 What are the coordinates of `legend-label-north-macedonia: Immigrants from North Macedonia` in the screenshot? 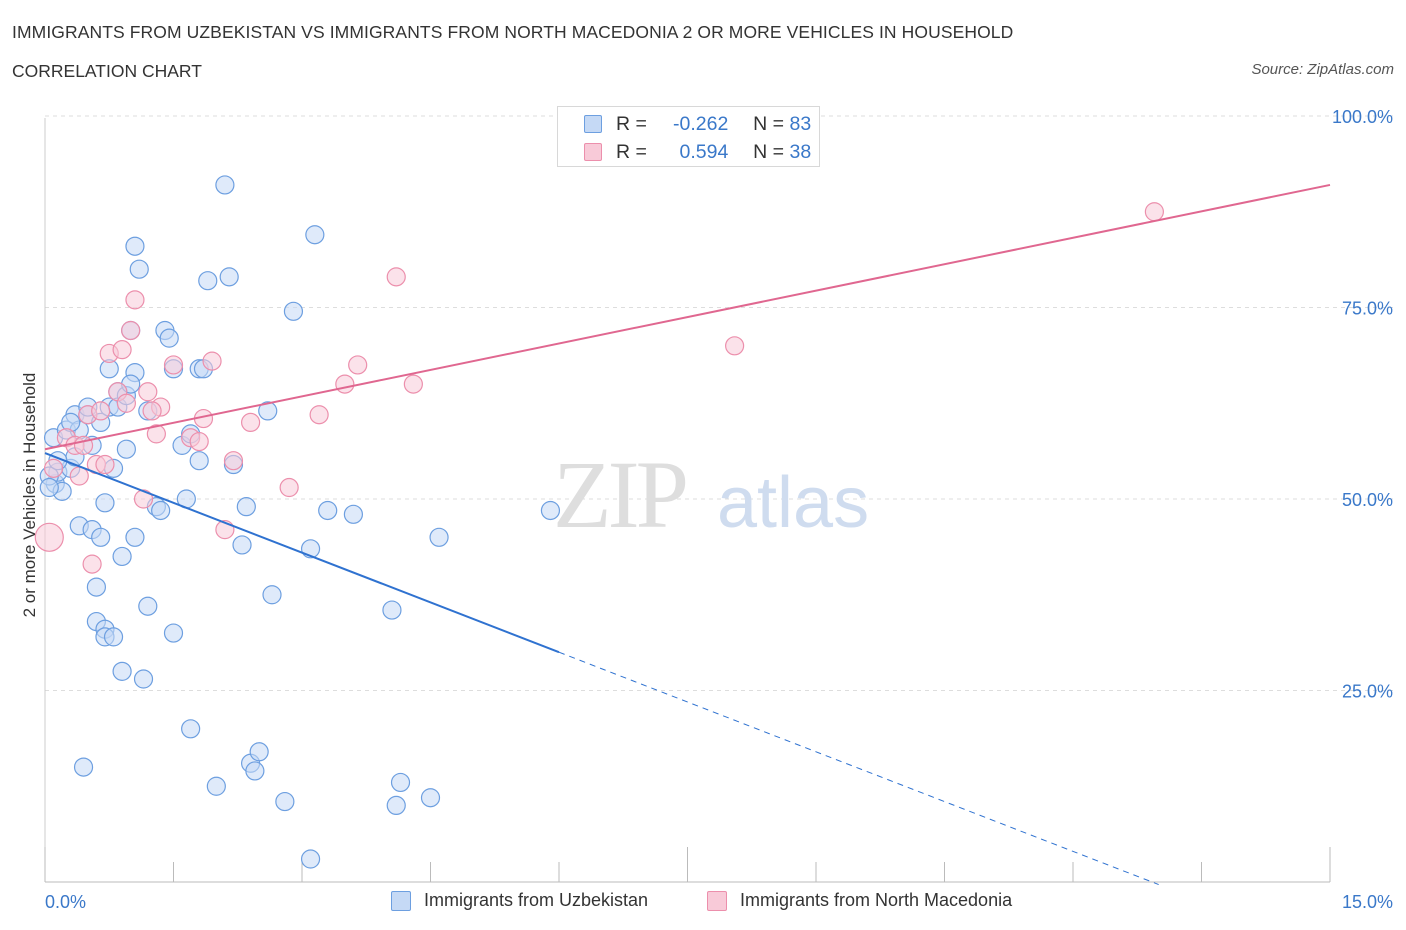 It's located at (876, 900).